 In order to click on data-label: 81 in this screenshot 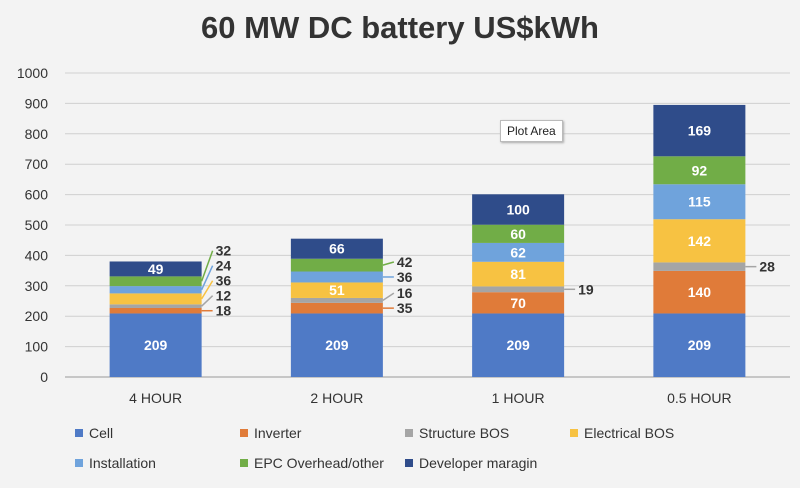, I will do `click(518, 274)`.